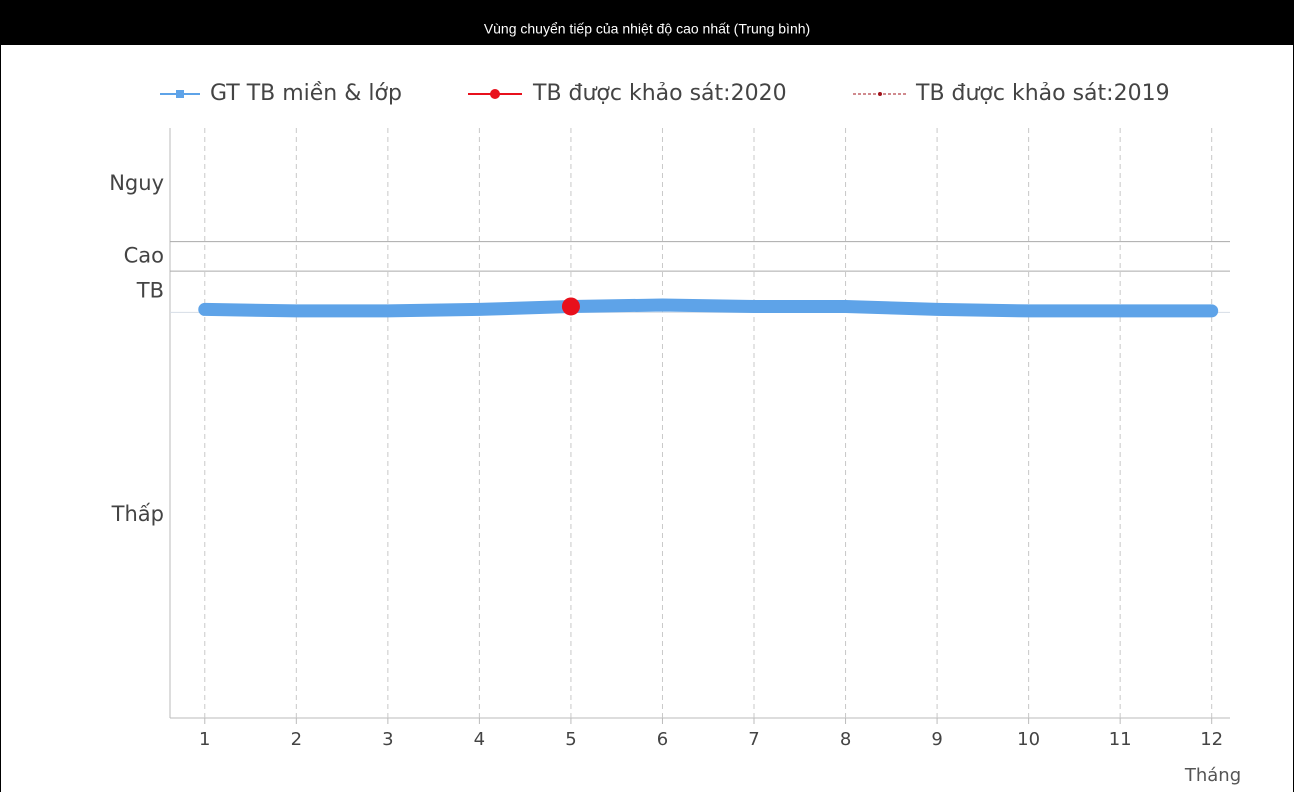 The height and width of the screenshot is (792, 1294). What do you see at coordinates (570, 739) in the screenshot?
I see `x-tick-label: 5` at bounding box center [570, 739].